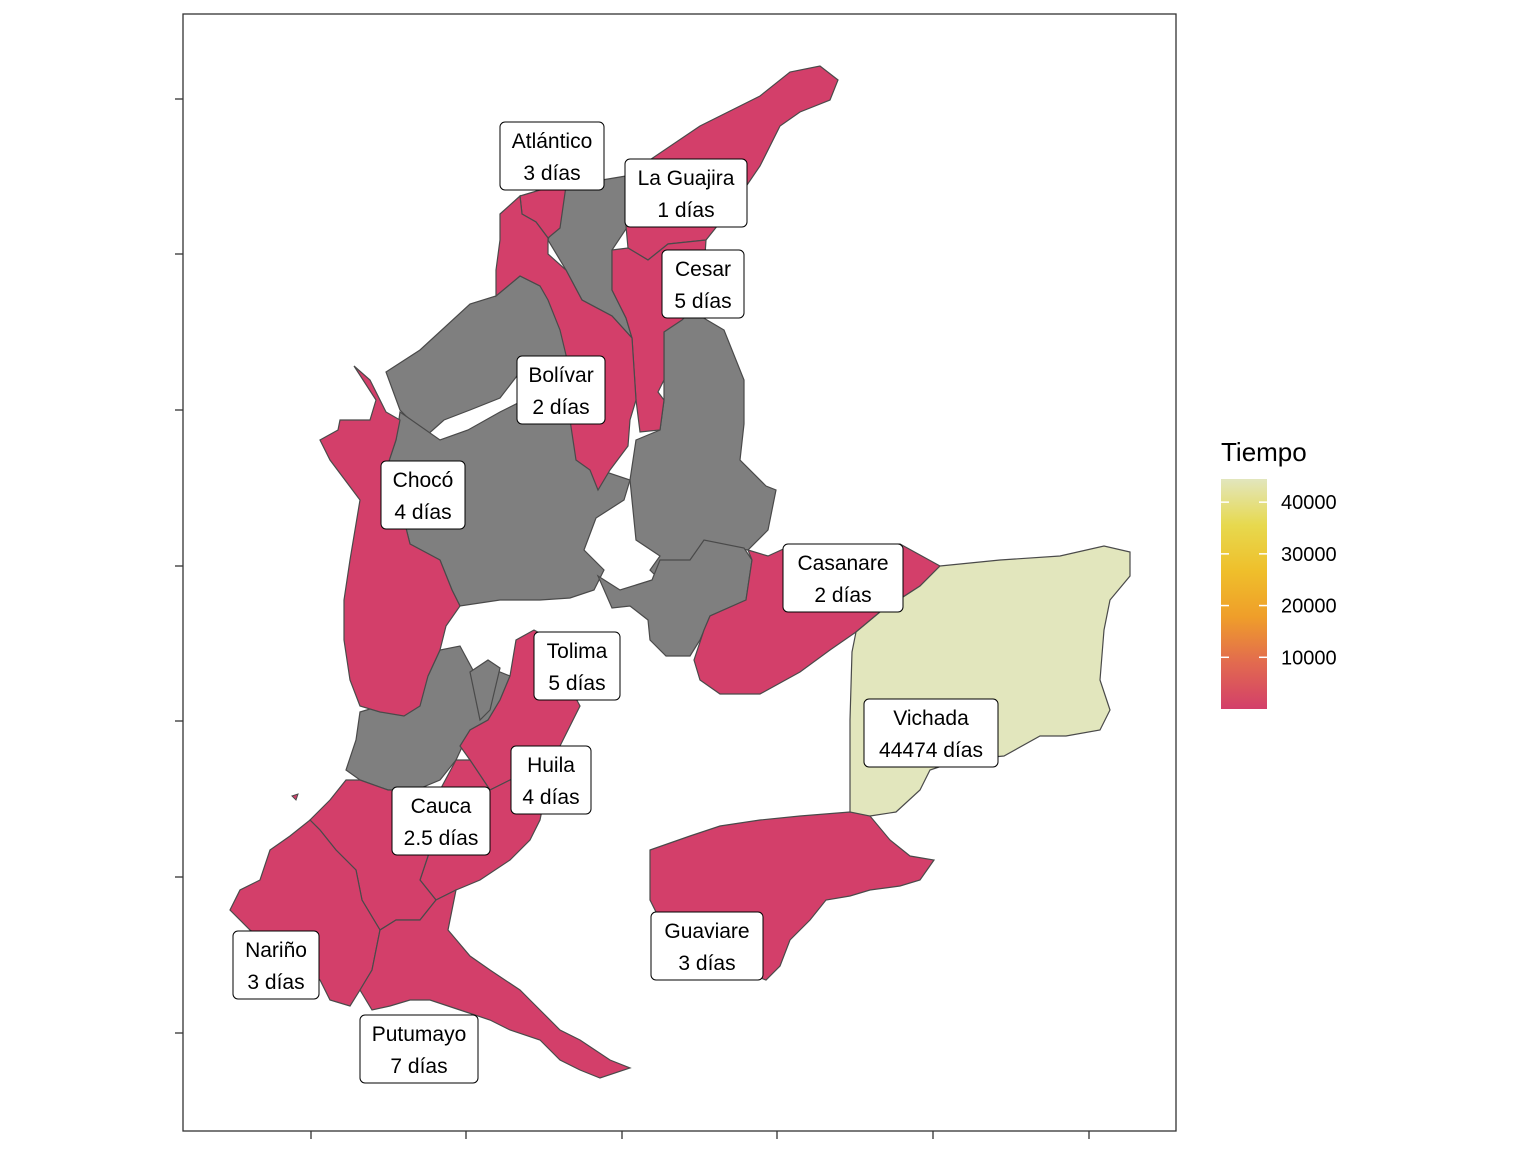 The height and width of the screenshot is (1152, 1536). I want to click on region-putumayo, so click(495, 983).